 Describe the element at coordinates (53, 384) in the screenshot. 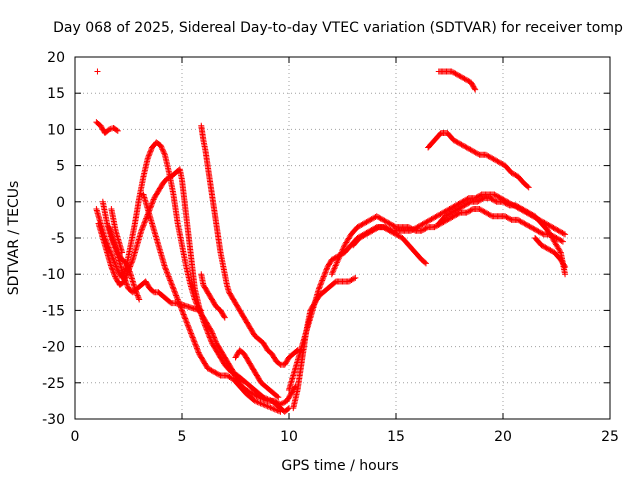

I see `y-tick-label: -25` at that location.